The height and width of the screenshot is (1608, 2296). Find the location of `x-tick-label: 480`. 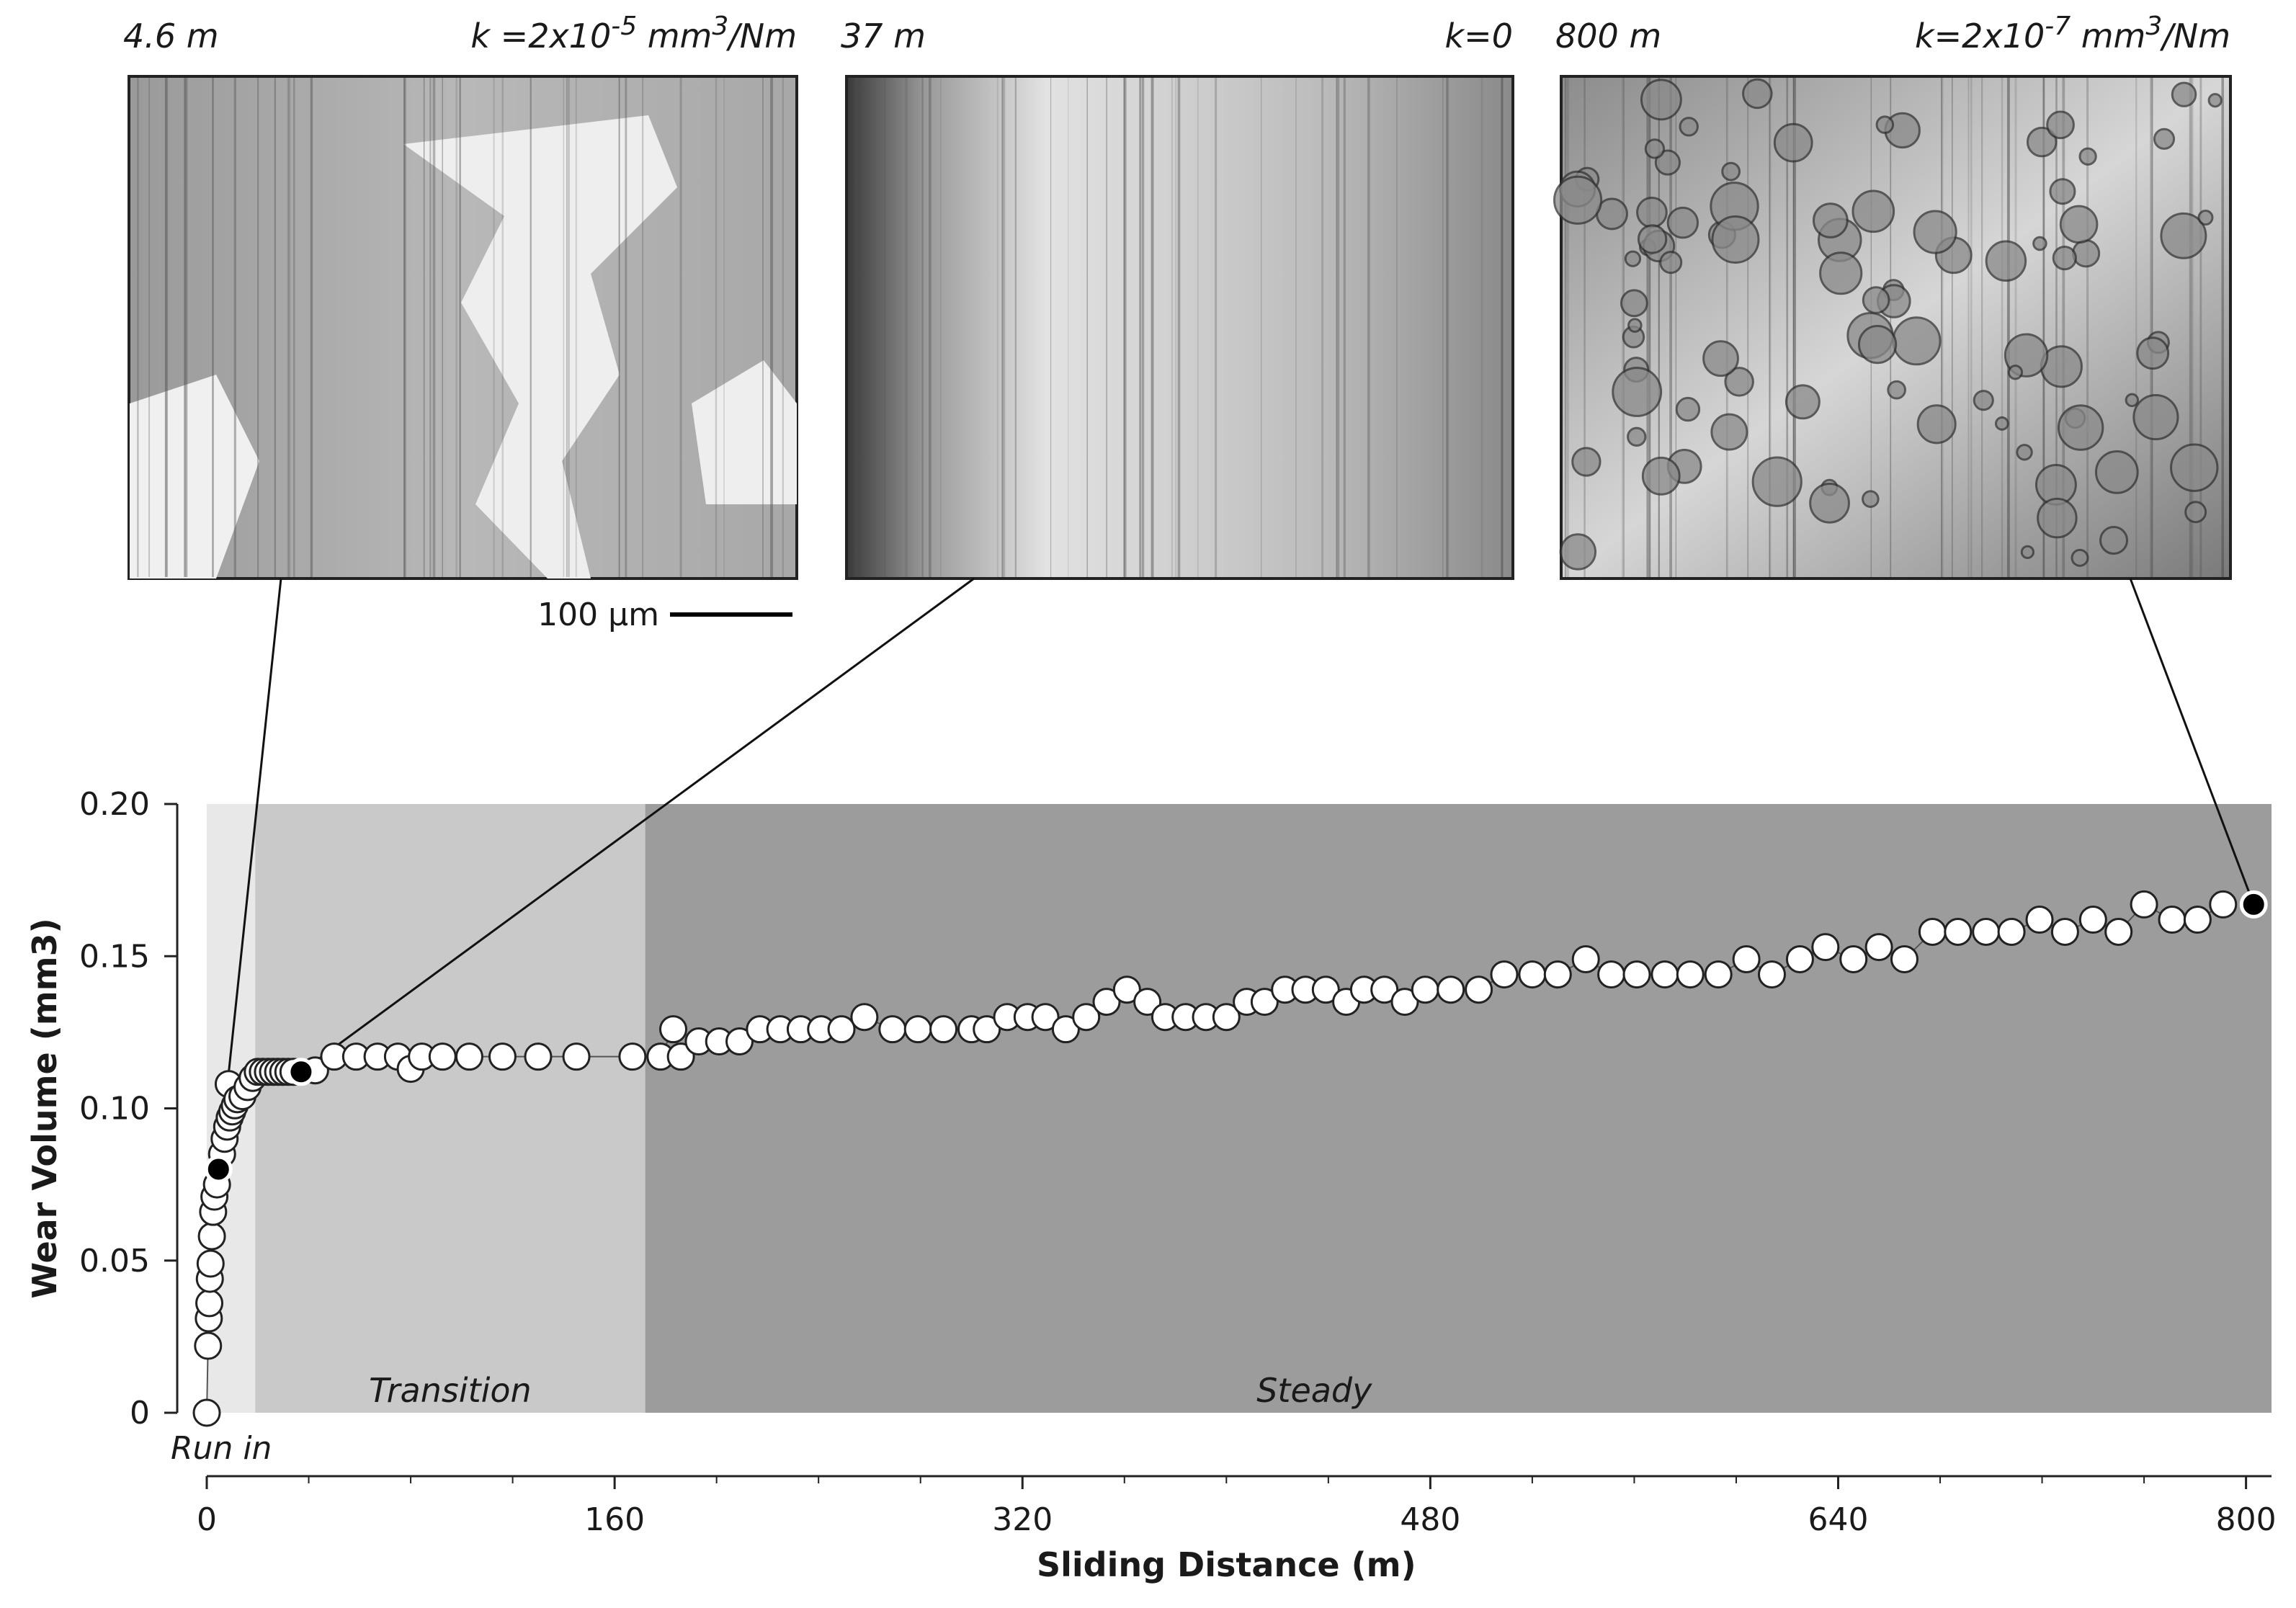

x-tick-label: 480 is located at coordinates (1430, 1519).